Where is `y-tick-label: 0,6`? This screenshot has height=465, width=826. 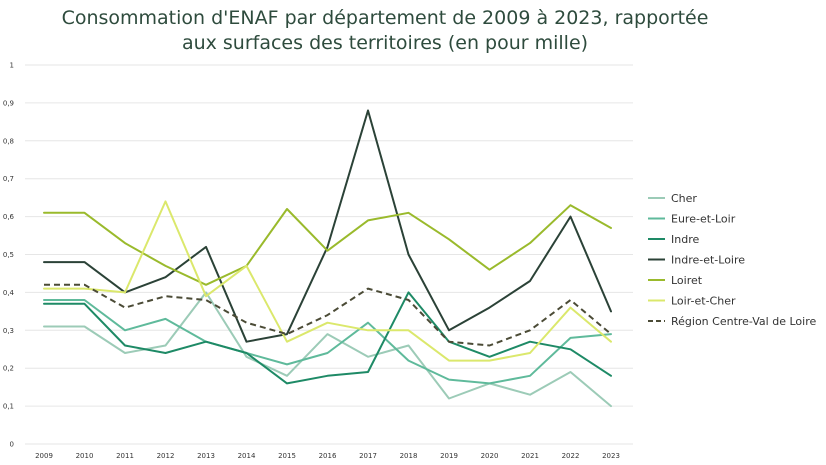 y-tick-label: 0,6 is located at coordinates (9, 217).